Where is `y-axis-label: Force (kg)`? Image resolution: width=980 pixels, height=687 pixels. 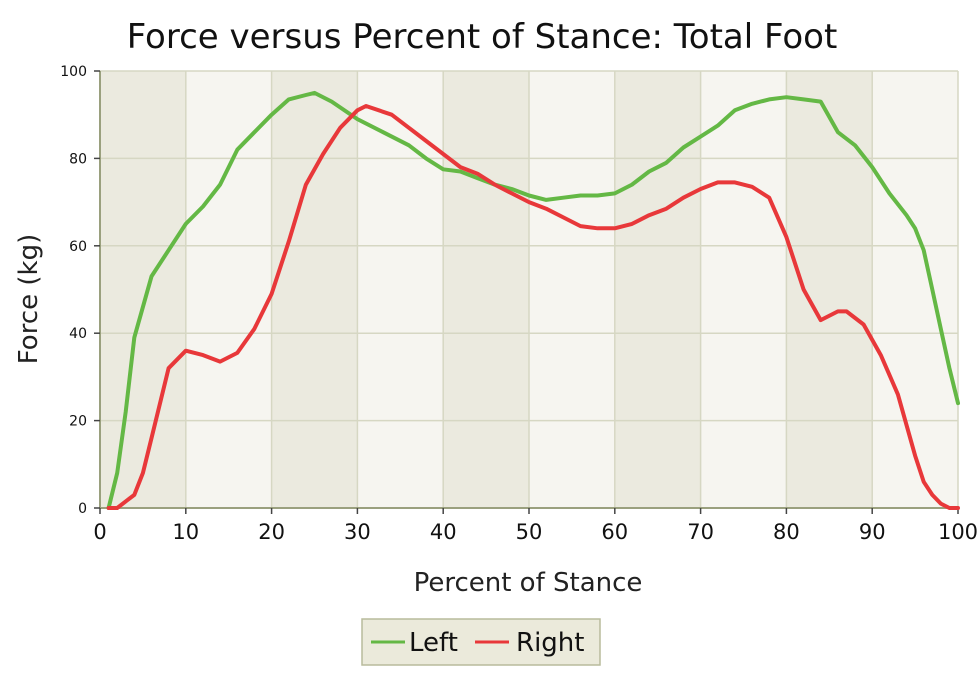
y-axis-label: Force (kg) is located at coordinates (29, 299).